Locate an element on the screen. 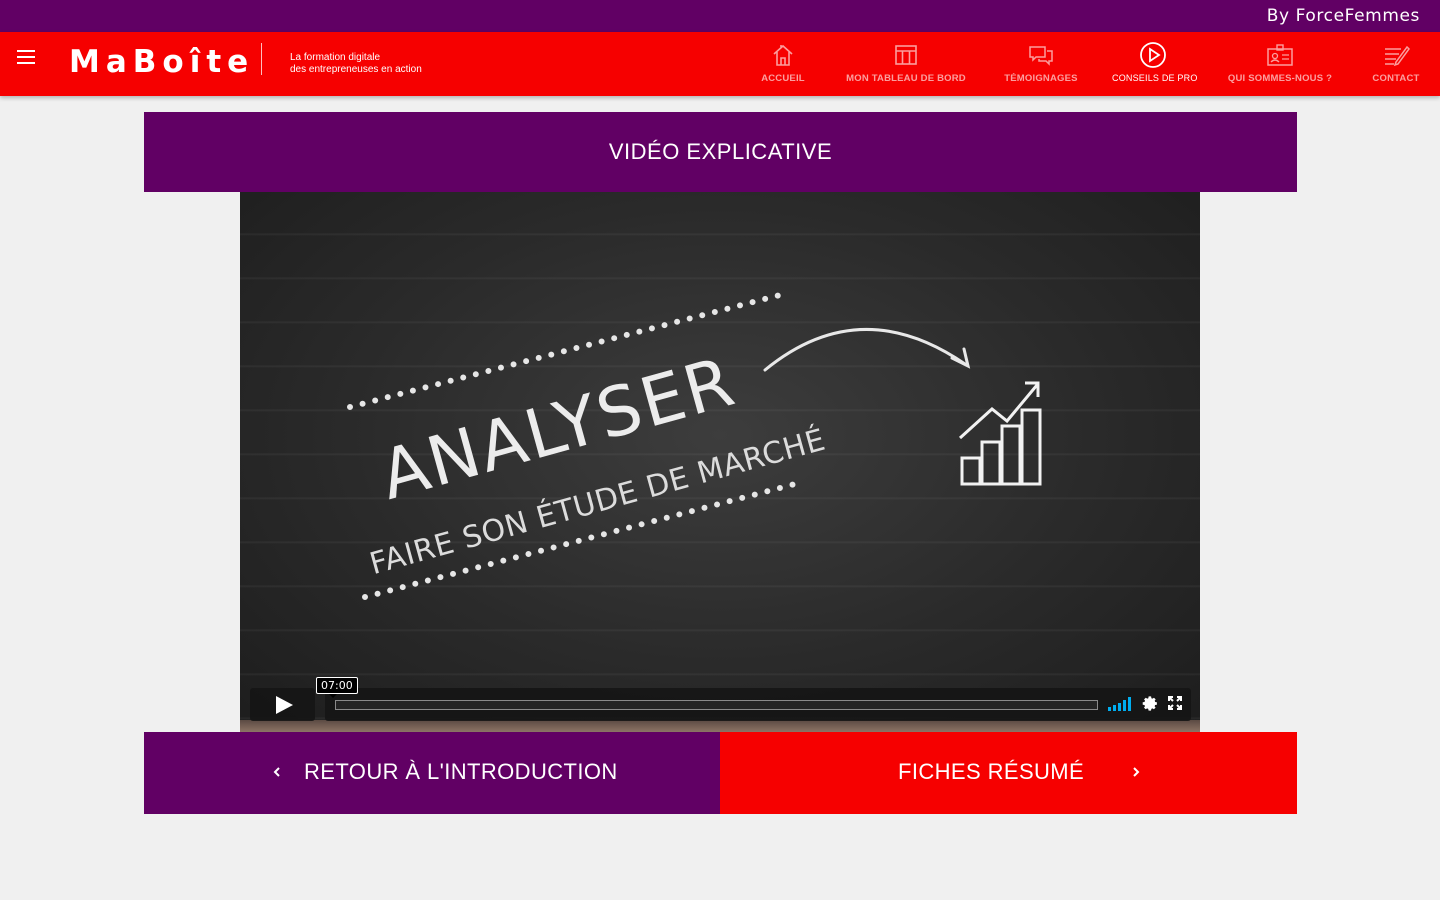 This screenshot has height=900, width=1440. nav-label-temoignages: TÉMOIGNAGES is located at coordinates (1041, 78).